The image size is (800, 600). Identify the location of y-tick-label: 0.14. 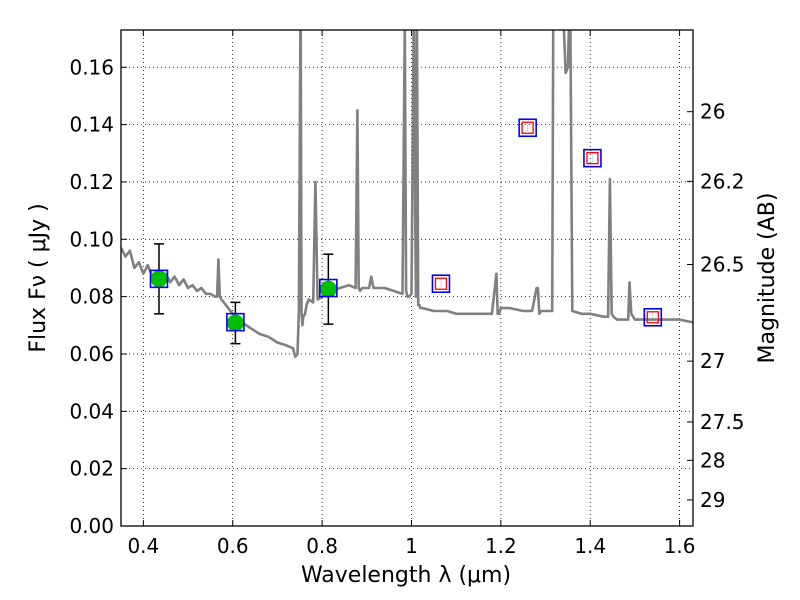
(91, 125).